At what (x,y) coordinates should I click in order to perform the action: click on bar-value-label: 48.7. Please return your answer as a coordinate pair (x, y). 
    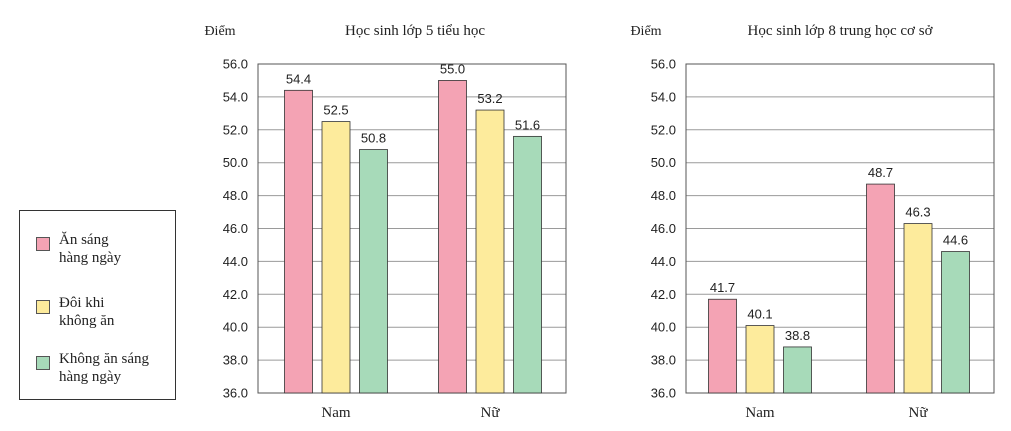
    Looking at the image, I should click on (880, 172).